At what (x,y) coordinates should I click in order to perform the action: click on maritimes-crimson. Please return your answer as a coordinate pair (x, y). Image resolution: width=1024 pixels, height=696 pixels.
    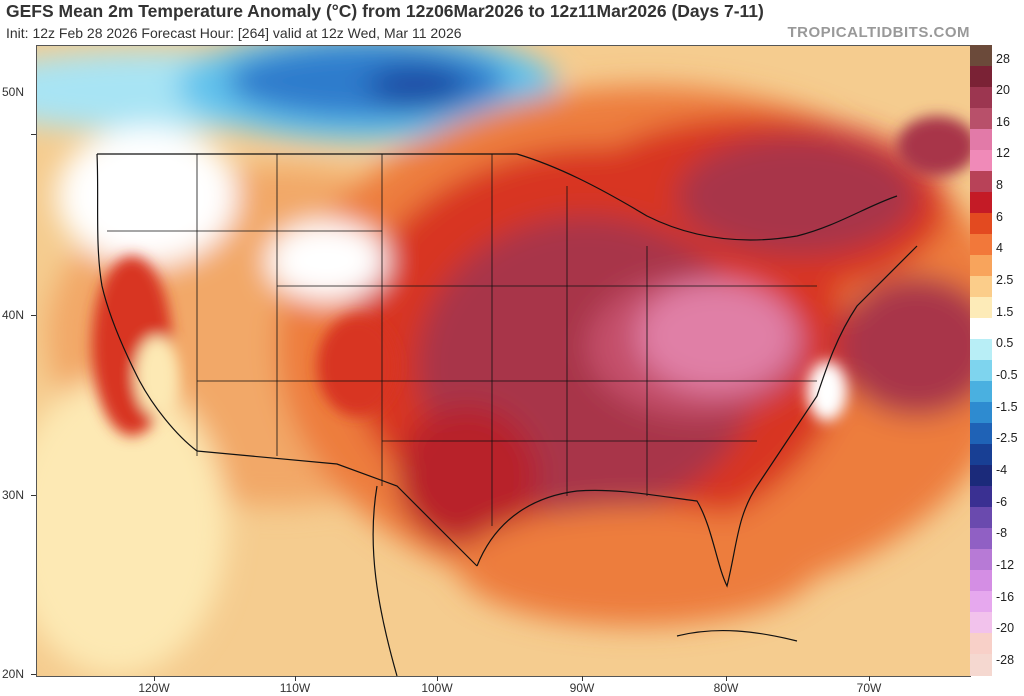
    Looking at the image, I should click on (933, 146).